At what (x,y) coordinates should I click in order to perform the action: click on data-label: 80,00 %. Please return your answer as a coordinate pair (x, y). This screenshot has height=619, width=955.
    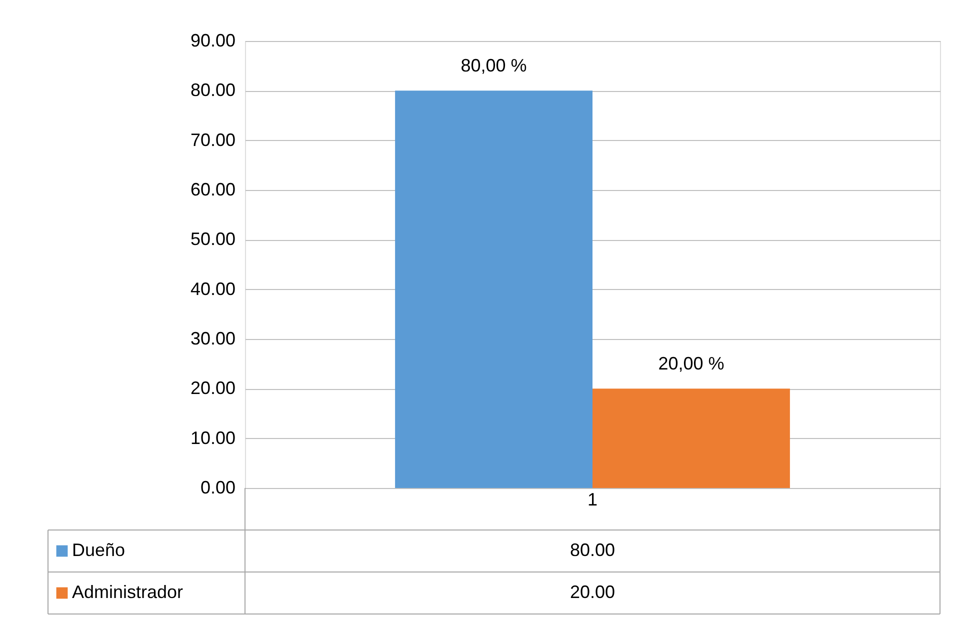
    Looking at the image, I should click on (493, 66).